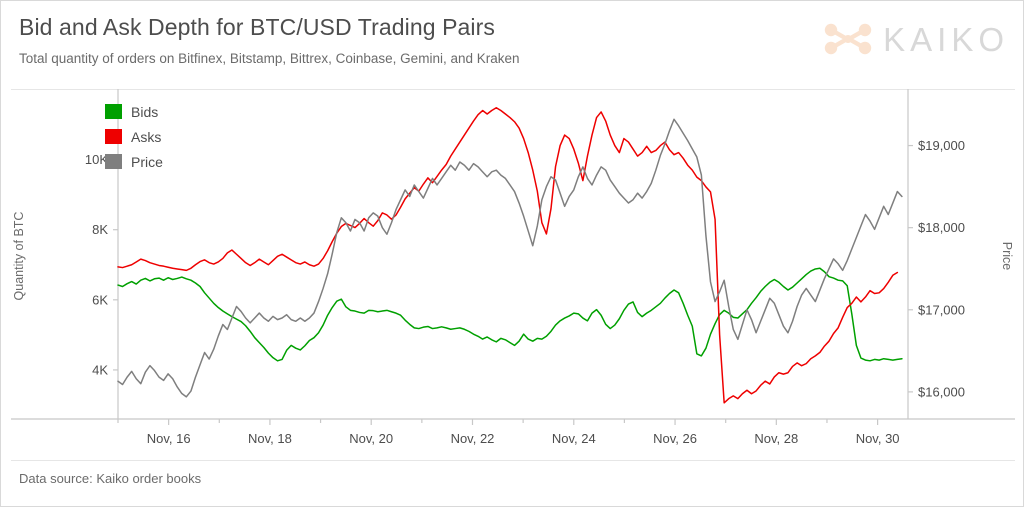  I want to click on y-tick-label: 4K, so click(100, 369).